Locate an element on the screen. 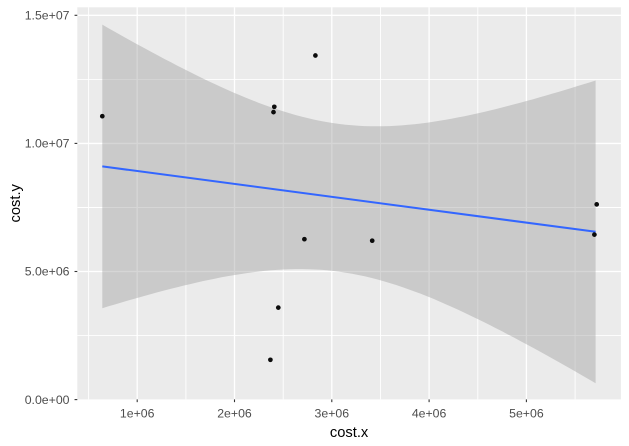 The image size is (629, 446). svg-text: cost.x is located at coordinates (349, 433).